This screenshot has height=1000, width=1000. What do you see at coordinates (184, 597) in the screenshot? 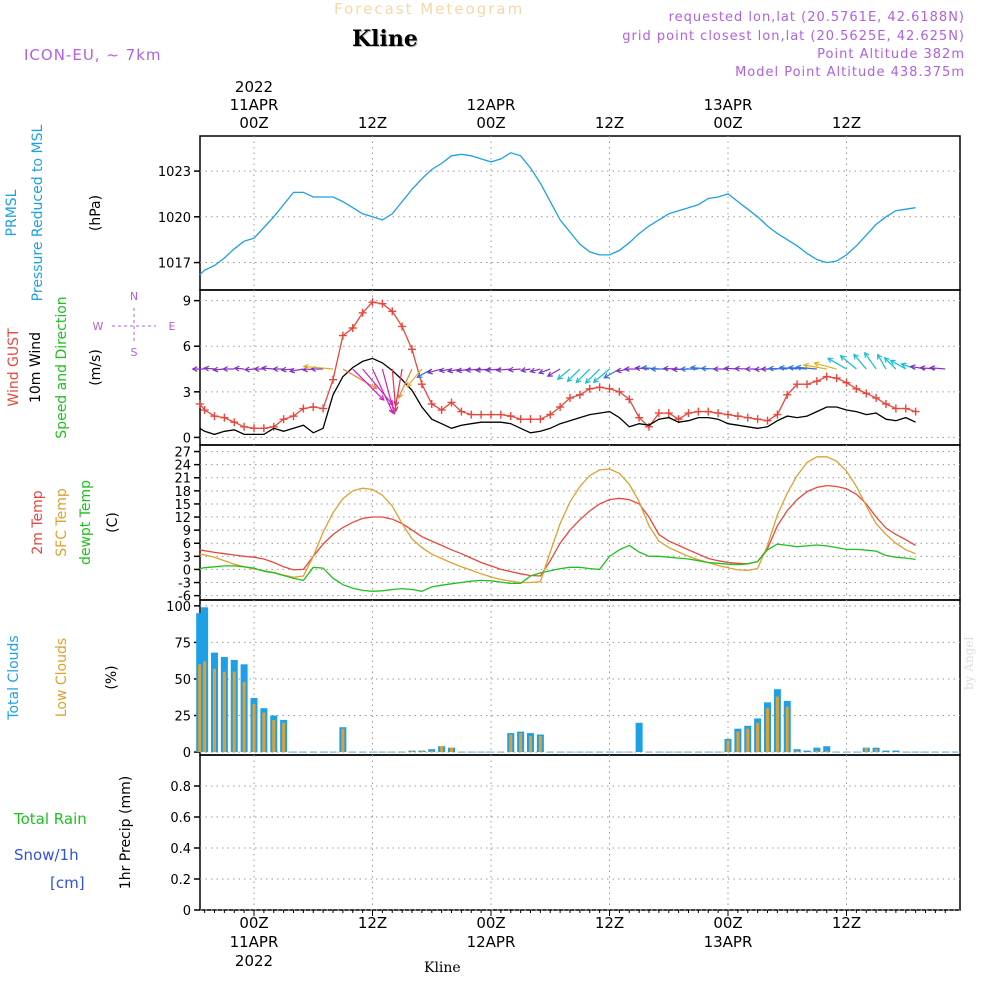
I see `temperature-ytick-label: -6` at bounding box center [184, 597].